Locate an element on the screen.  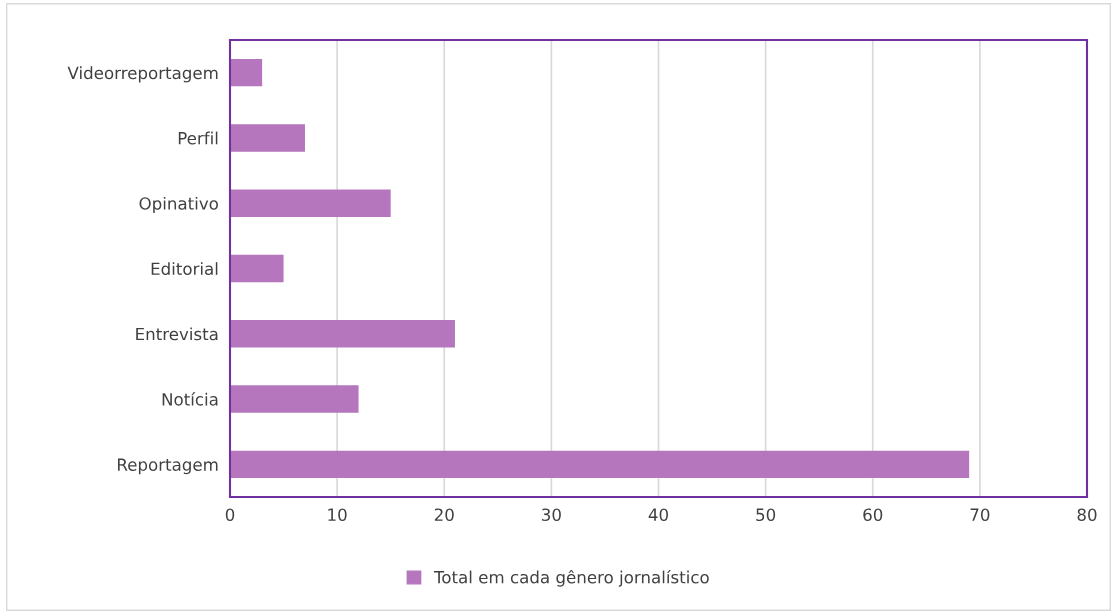
x-tick-label: 60 is located at coordinates (873, 515).